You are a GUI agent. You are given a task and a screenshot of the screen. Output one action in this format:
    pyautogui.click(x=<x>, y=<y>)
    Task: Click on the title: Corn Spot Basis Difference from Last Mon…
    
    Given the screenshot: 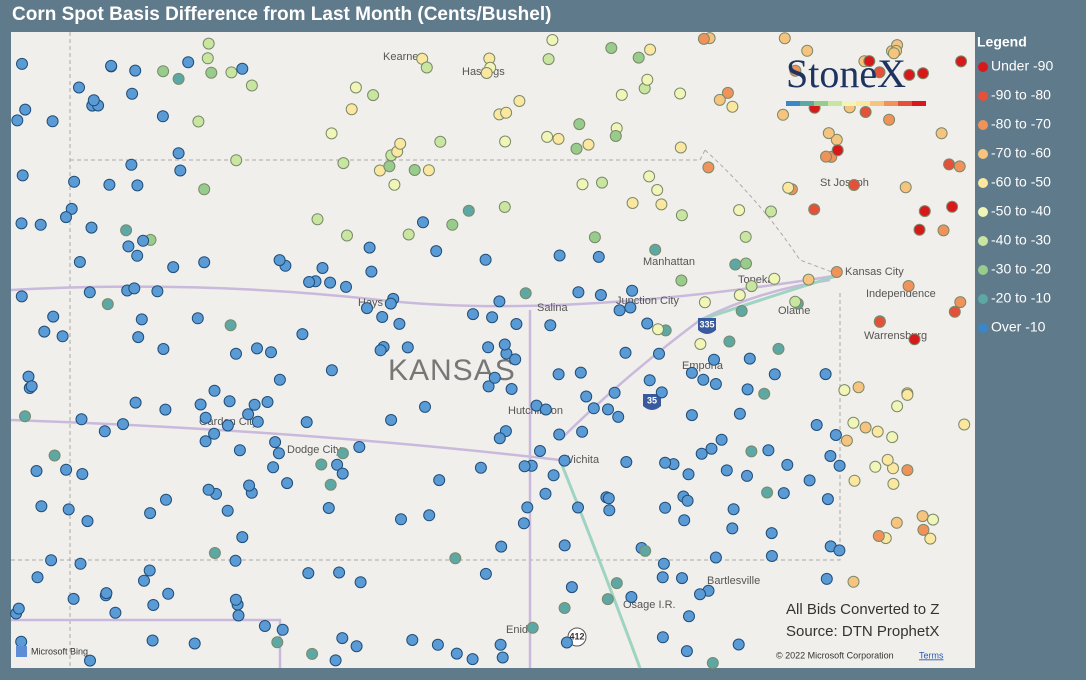 What is the action you would take?
    pyautogui.click(x=281, y=14)
    